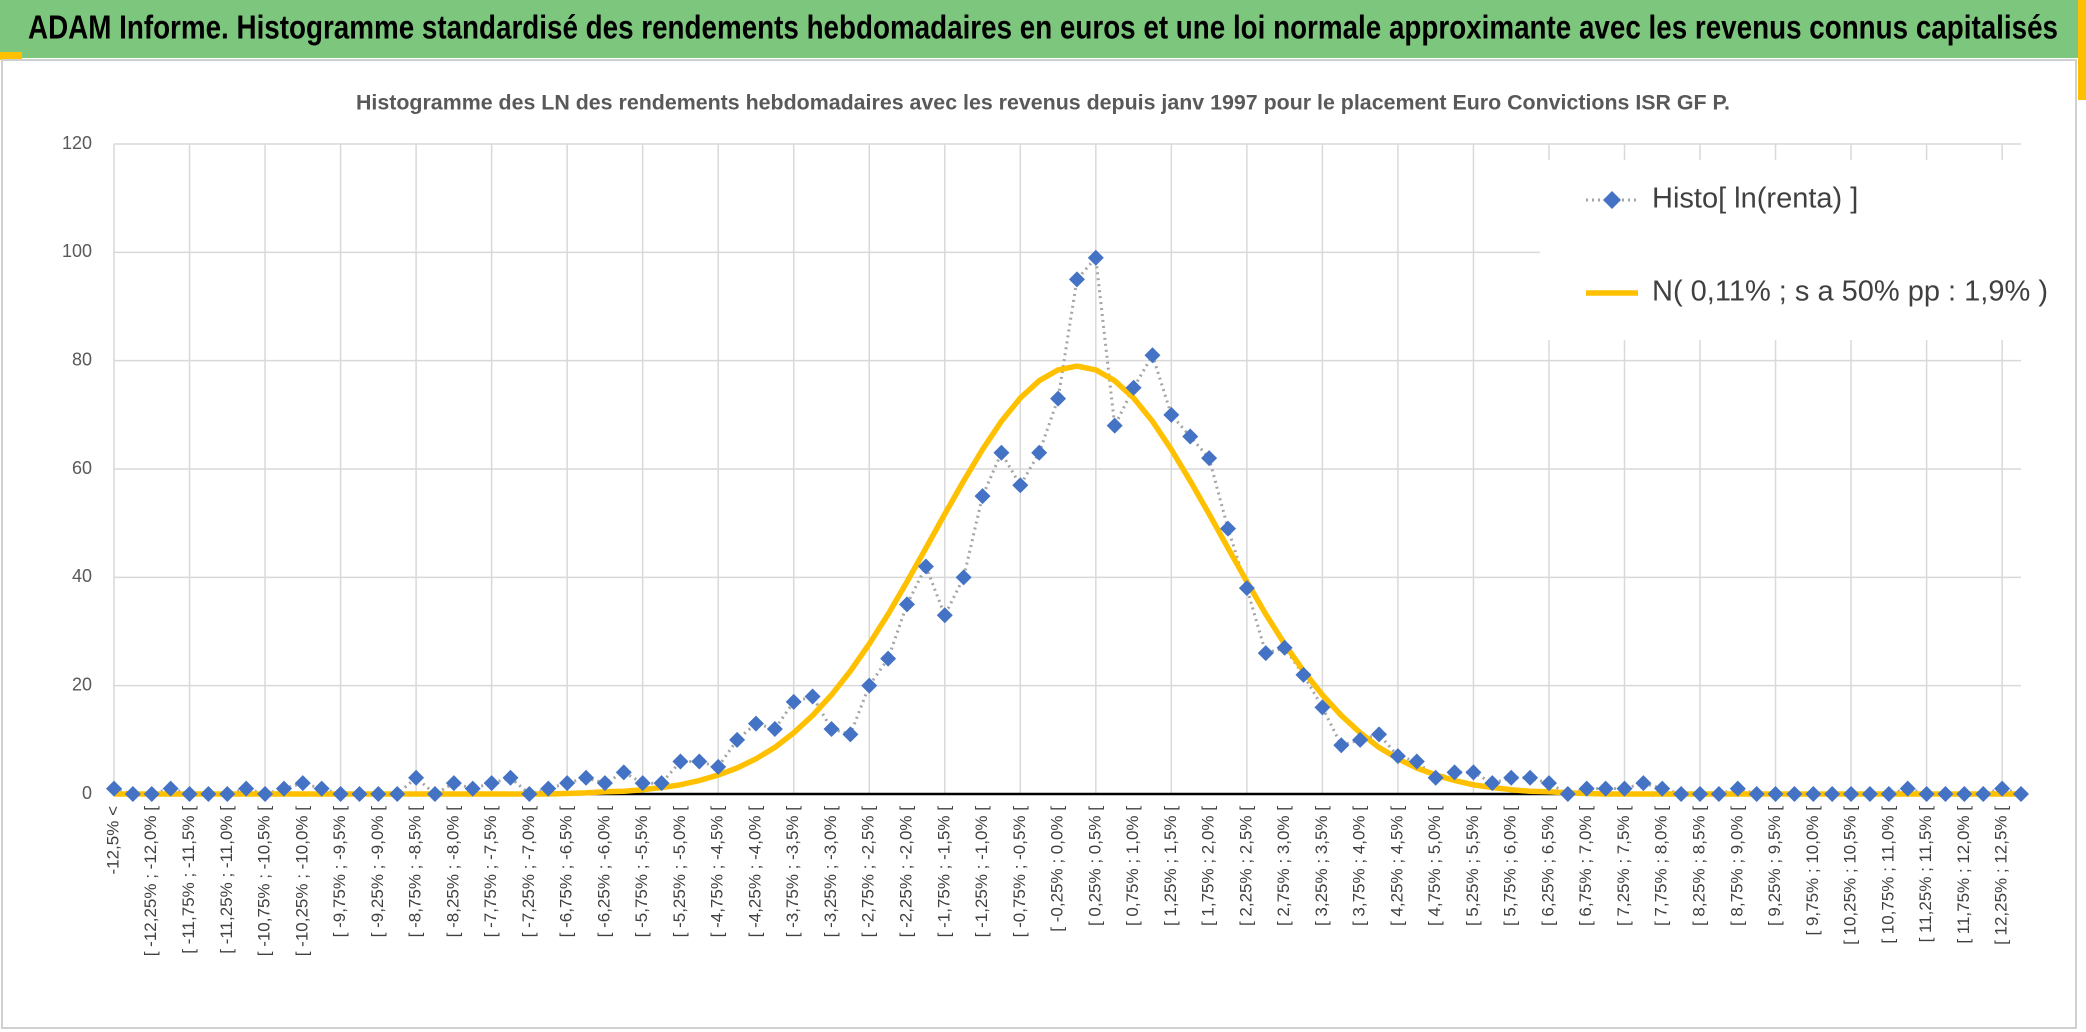 Image resolution: width=2086 pixels, height=1032 pixels. What do you see at coordinates (1170, 866) in the screenshot?
I see `x-tick-label: [ 1,25% ; 1,5% [` at bounding box center [1170, 866].